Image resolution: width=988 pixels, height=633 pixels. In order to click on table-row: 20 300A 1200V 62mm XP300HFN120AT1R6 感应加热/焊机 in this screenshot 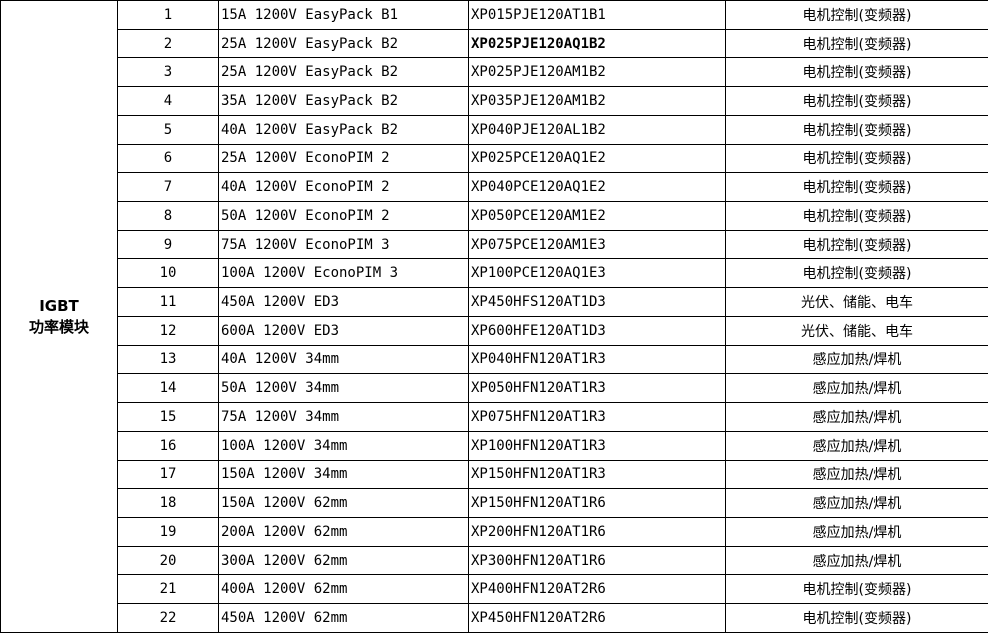, I will do `click(494, 560)`.